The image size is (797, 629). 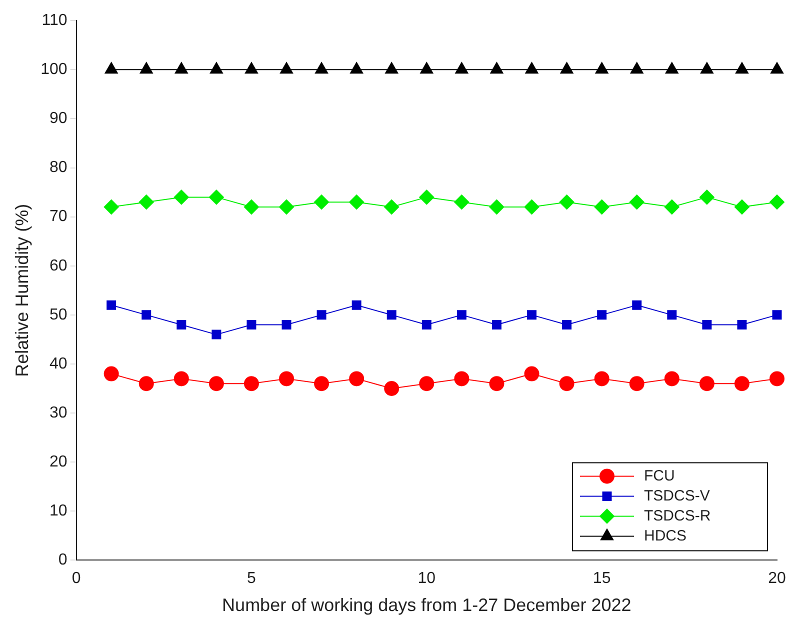 I want to click on x-tick-label: 5, so click(x=251, y=579).